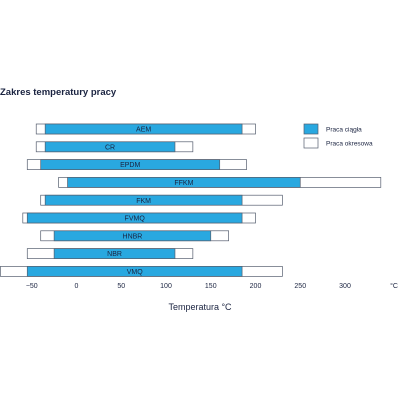 This screenshot has height=400, width=400. I want to click on bar-continuous-vmq, so click(134, 271).